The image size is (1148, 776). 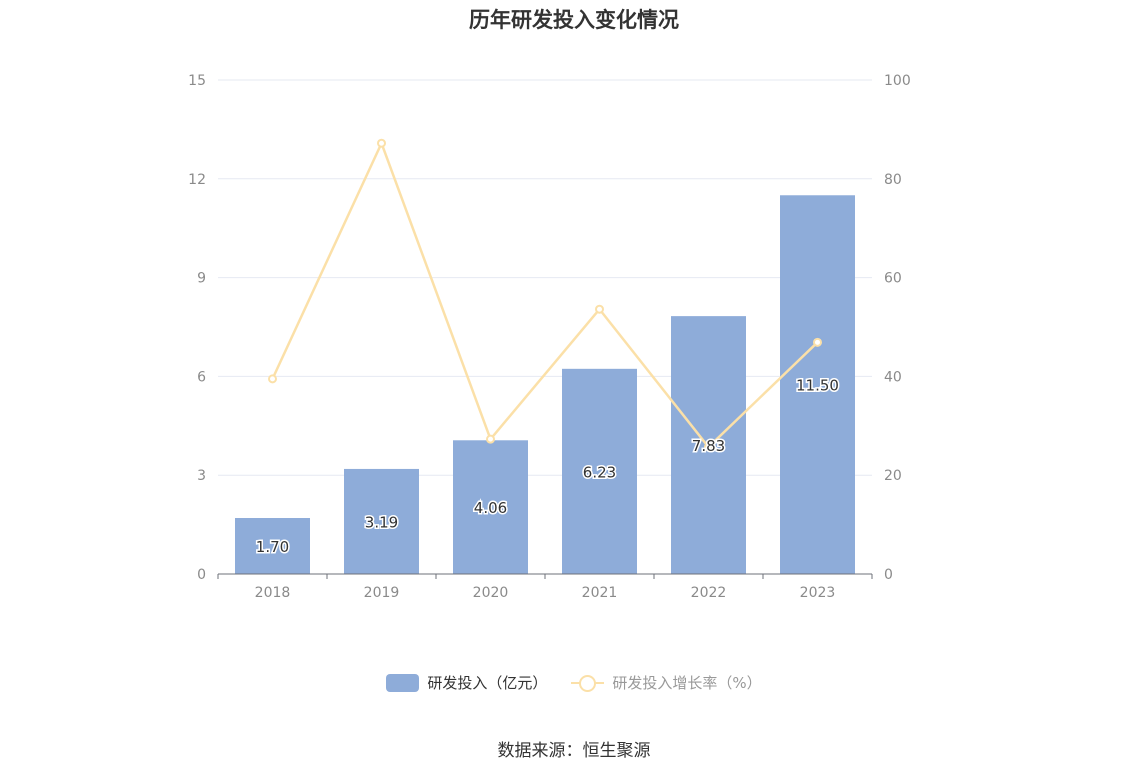 What do you see at coordinates (599, 309) in the screenshot?
I see `growth-rate-point-2021` at bounding box center [599, 309].